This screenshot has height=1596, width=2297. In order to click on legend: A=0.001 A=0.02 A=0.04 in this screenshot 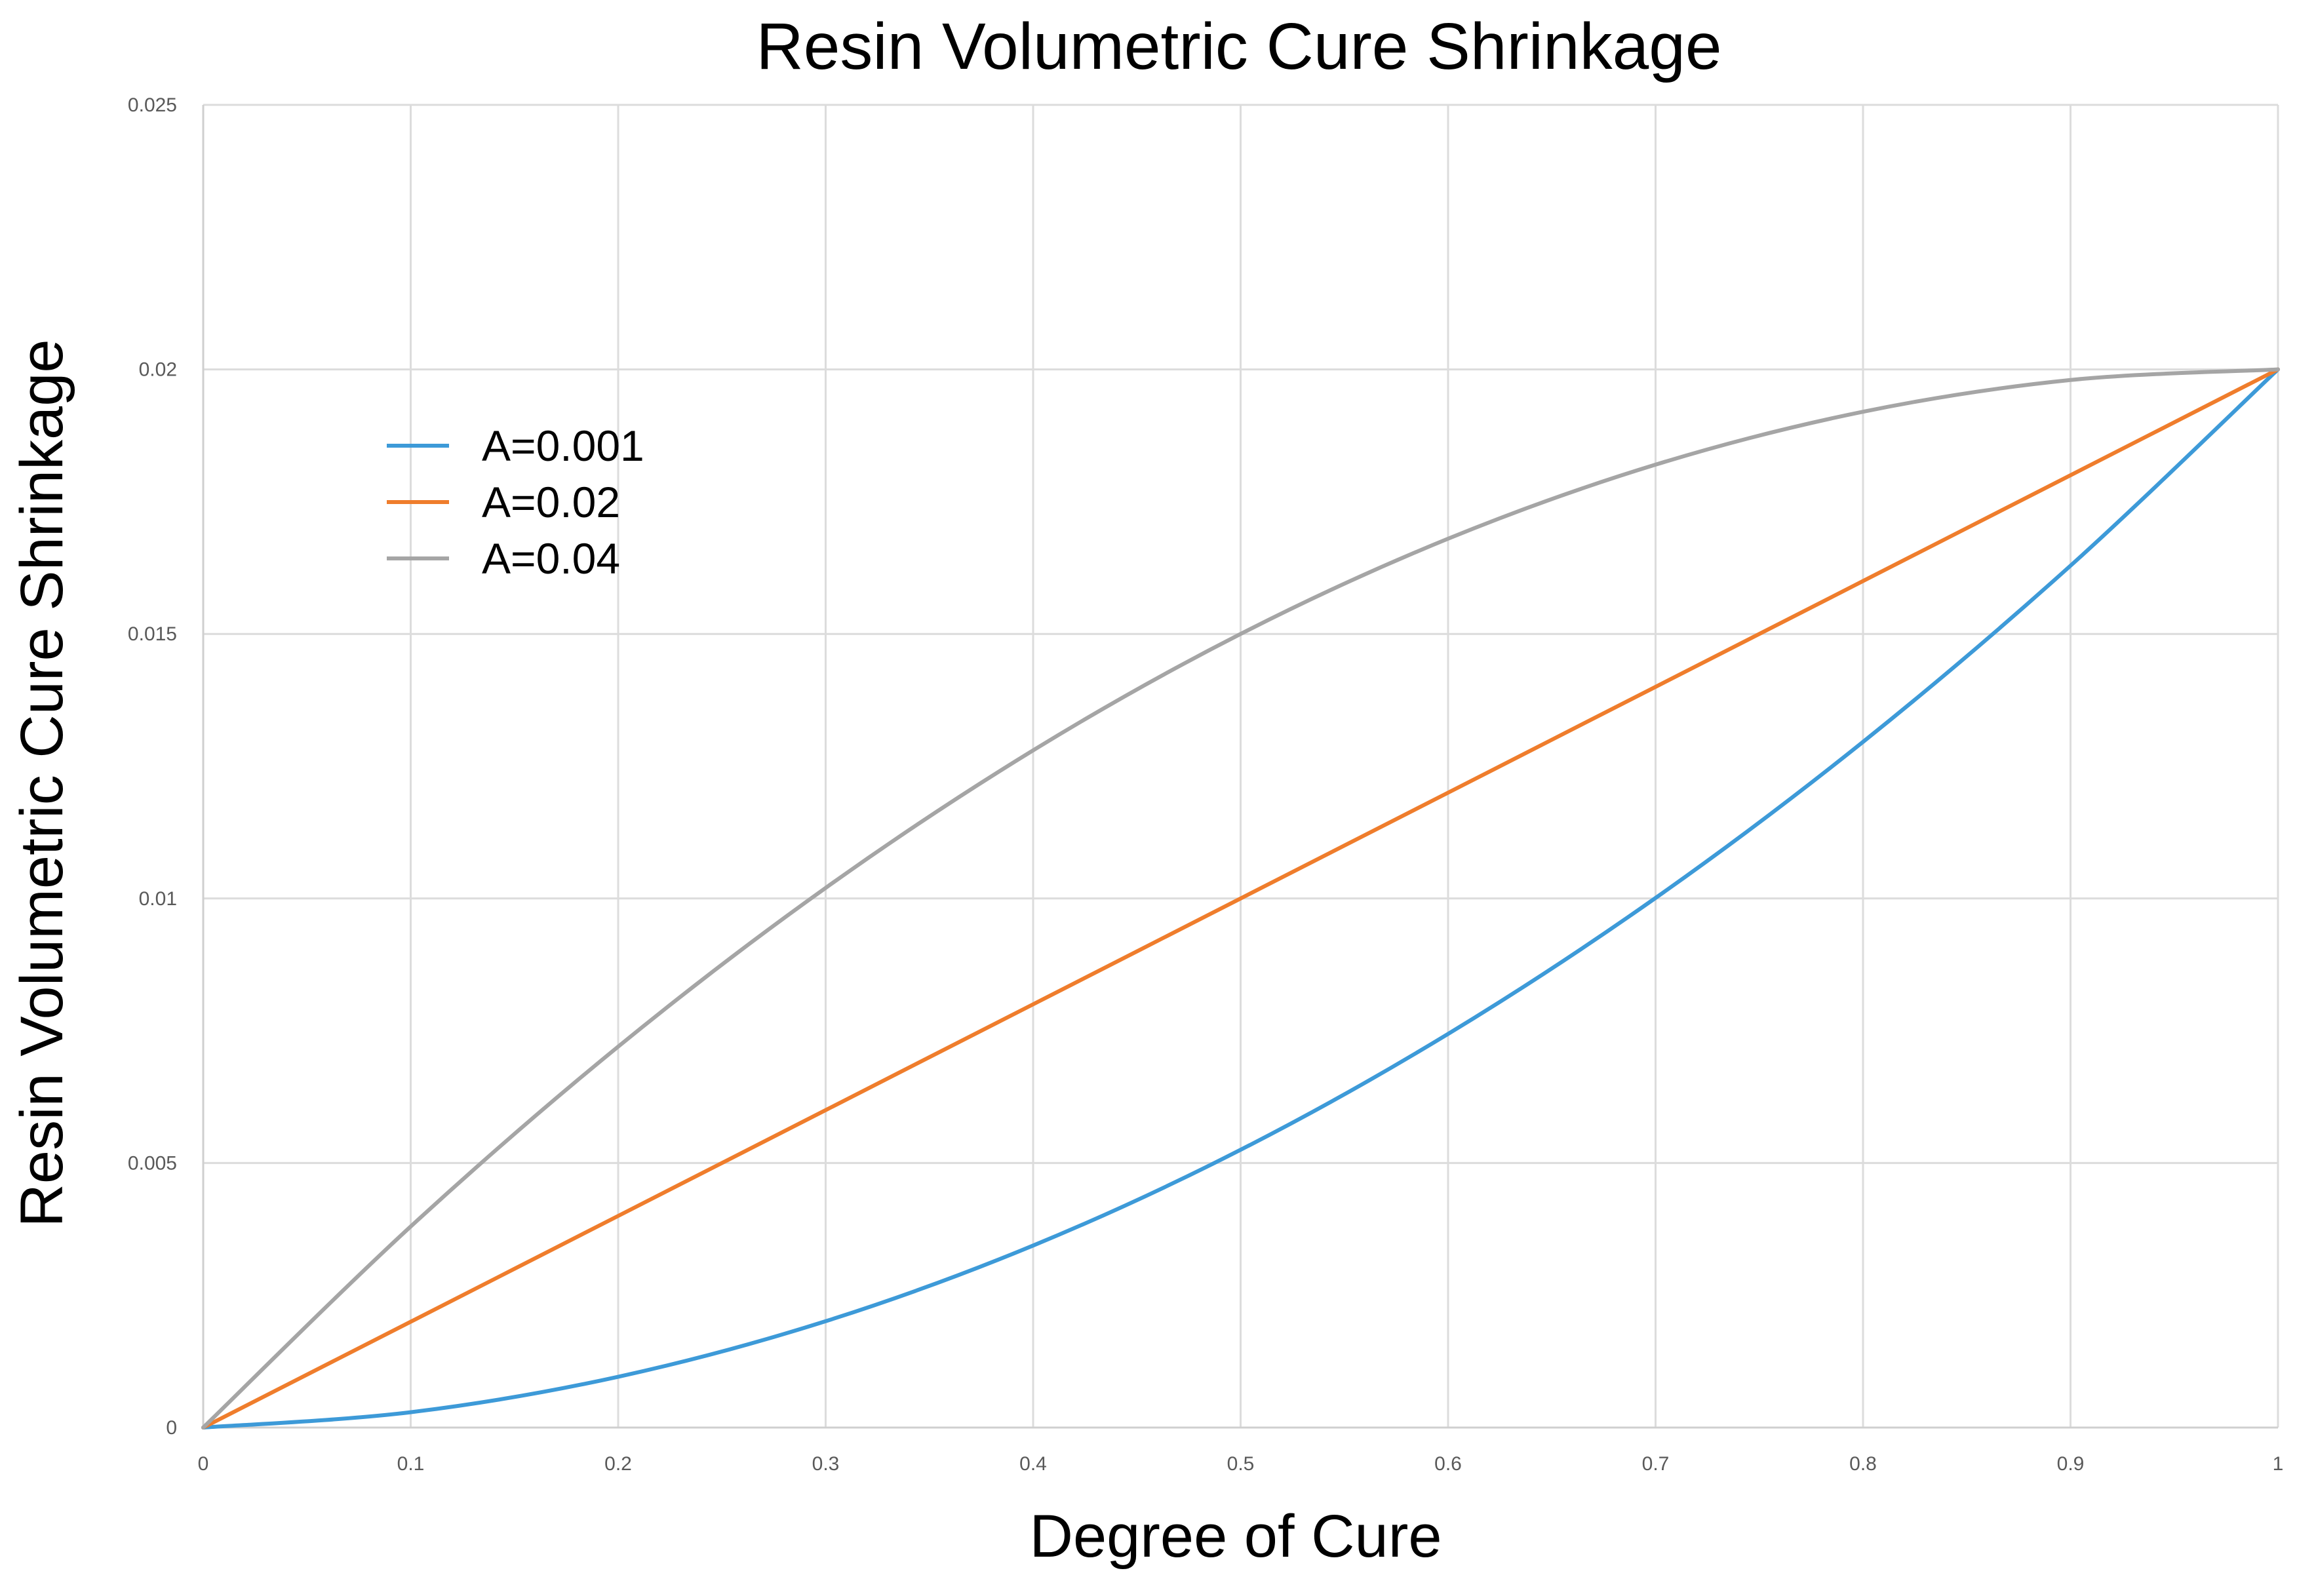, I will do `click(515, 502)`.